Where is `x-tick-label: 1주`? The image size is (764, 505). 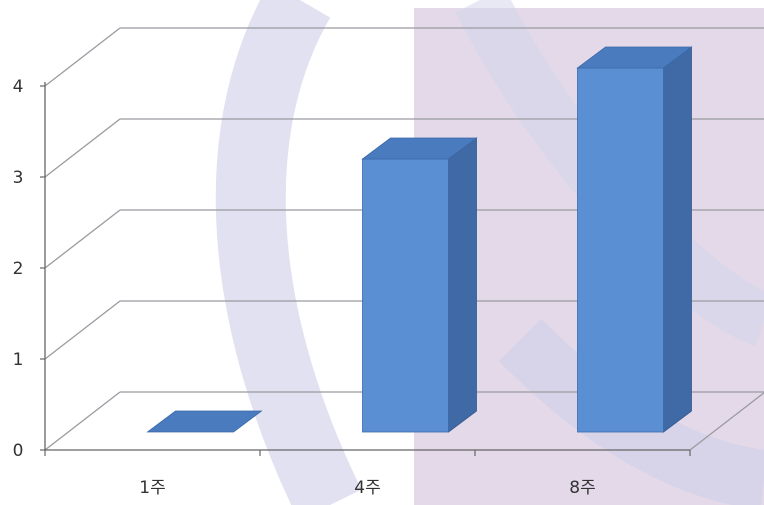 x-tick-label: 1주 is located at coordinates (152, 488).